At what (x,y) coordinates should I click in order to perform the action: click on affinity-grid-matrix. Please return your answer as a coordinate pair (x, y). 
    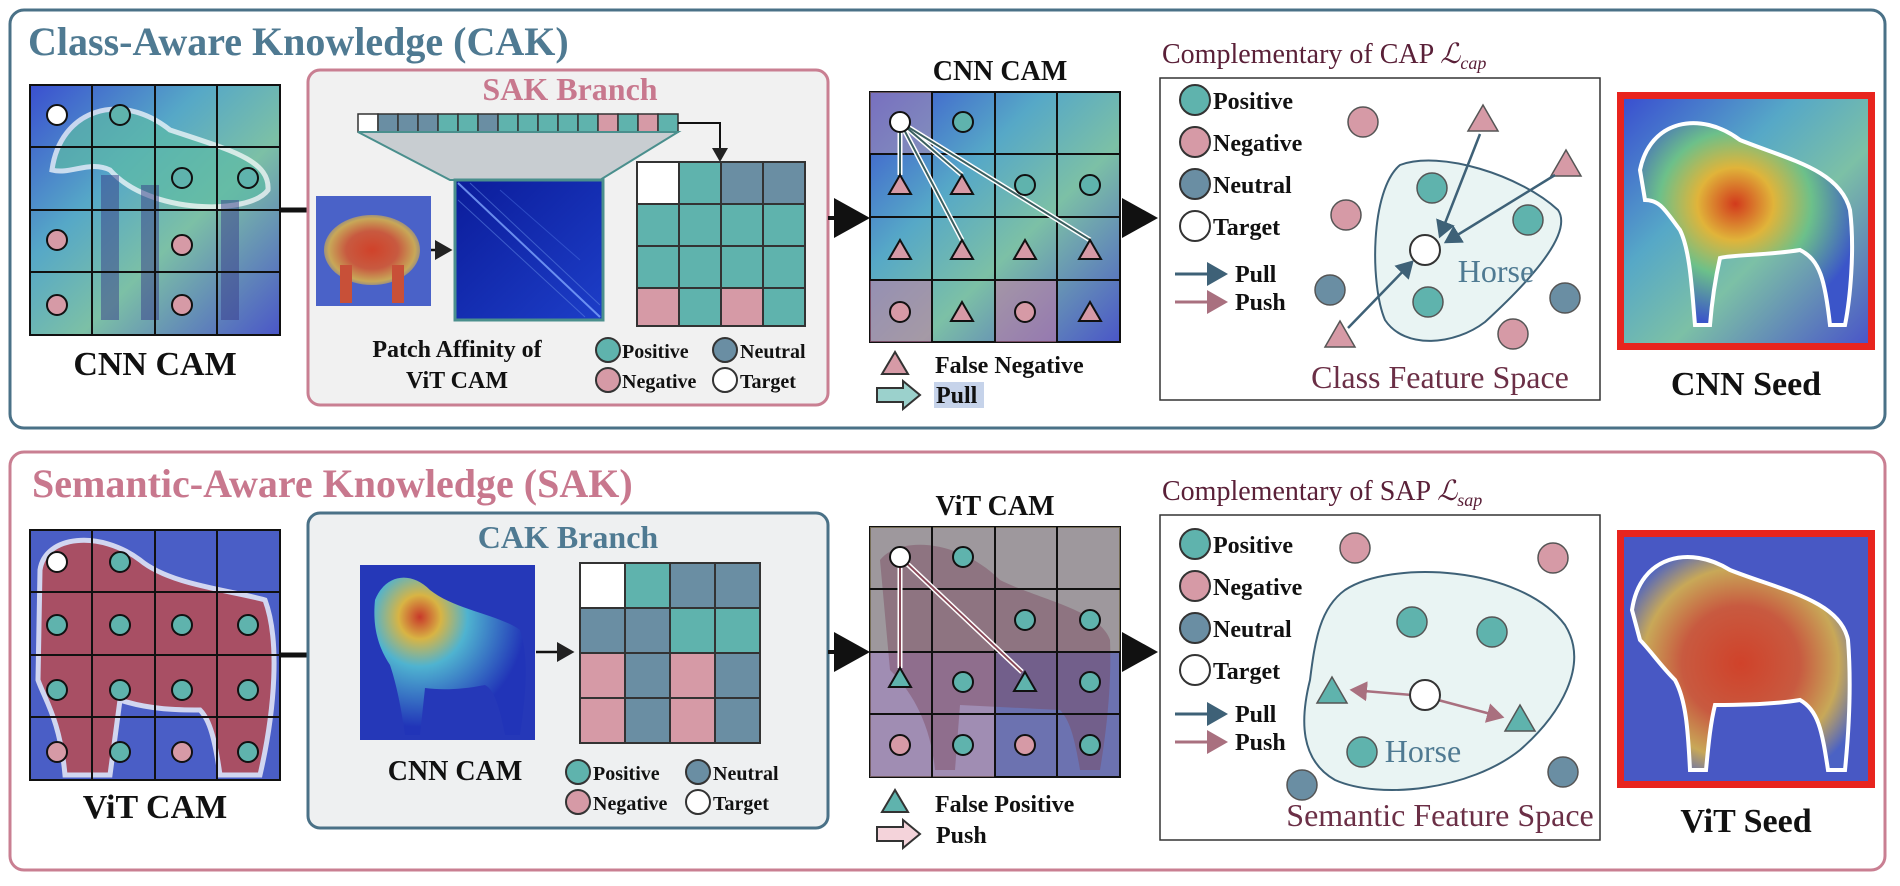
    Looking at the image, I should click on (721, 244).